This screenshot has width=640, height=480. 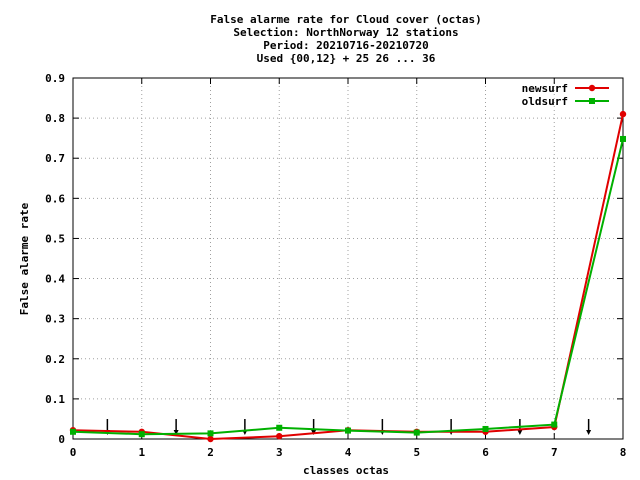 I want to click on title-line-4: Used {00,12} + 25 26 ... 36, so click(x=346, y=58).